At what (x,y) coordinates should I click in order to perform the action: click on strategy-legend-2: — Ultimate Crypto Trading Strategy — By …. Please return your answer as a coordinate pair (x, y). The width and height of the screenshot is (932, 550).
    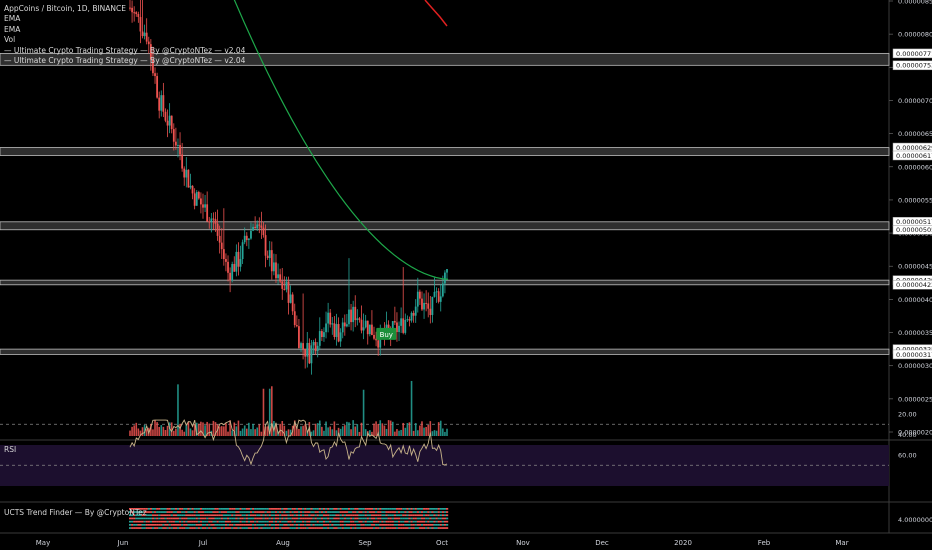
    Looking at the image, I should click on (125, 60).